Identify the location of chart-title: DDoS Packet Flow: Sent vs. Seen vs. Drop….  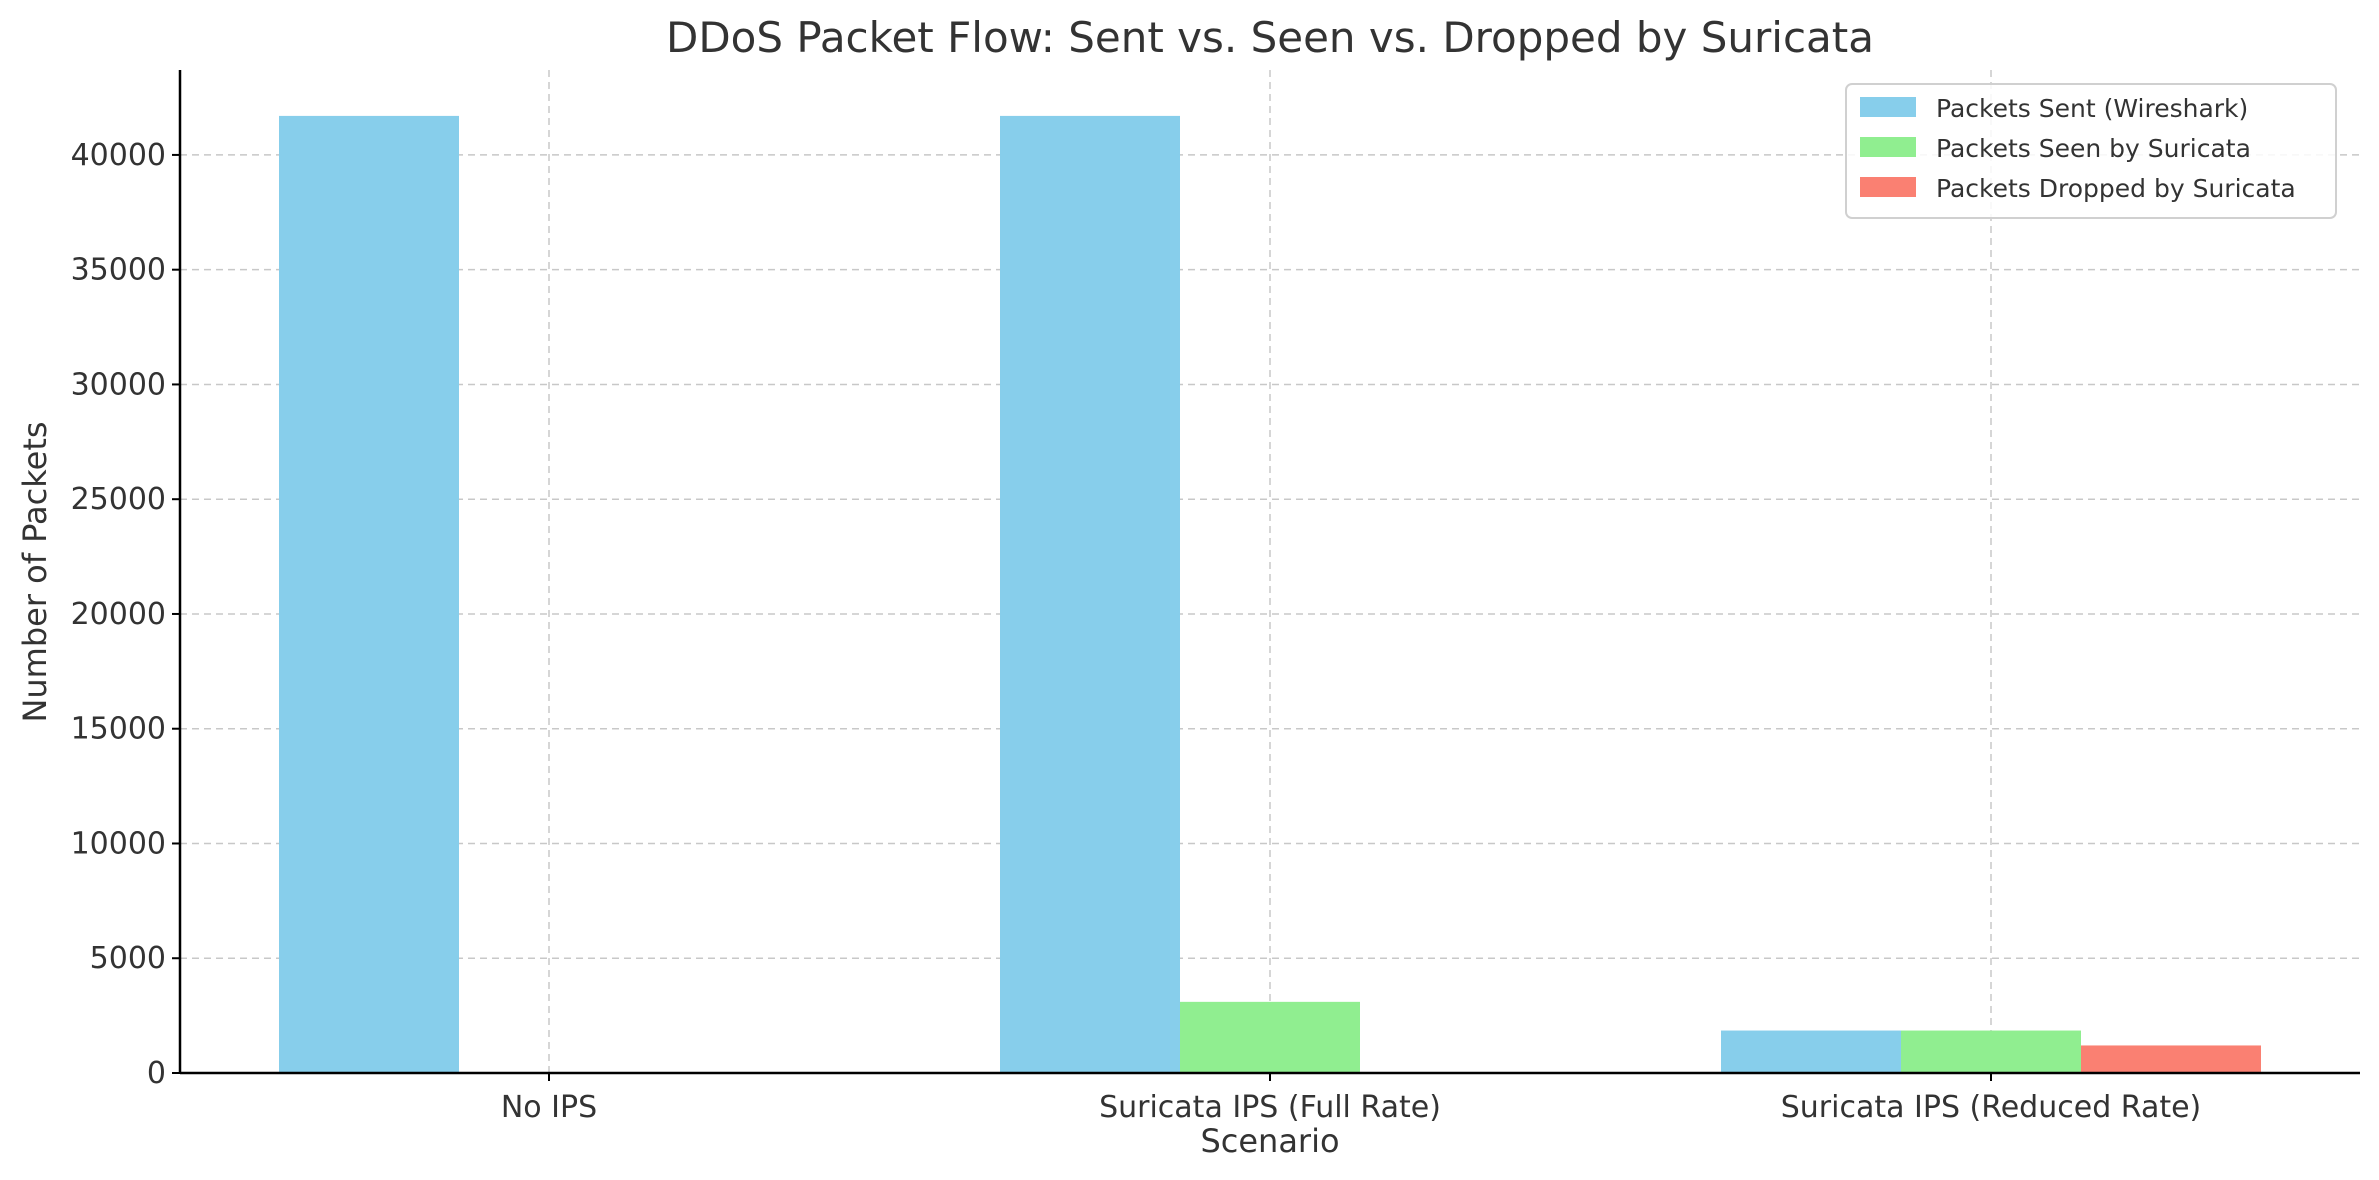
(1270, 37).